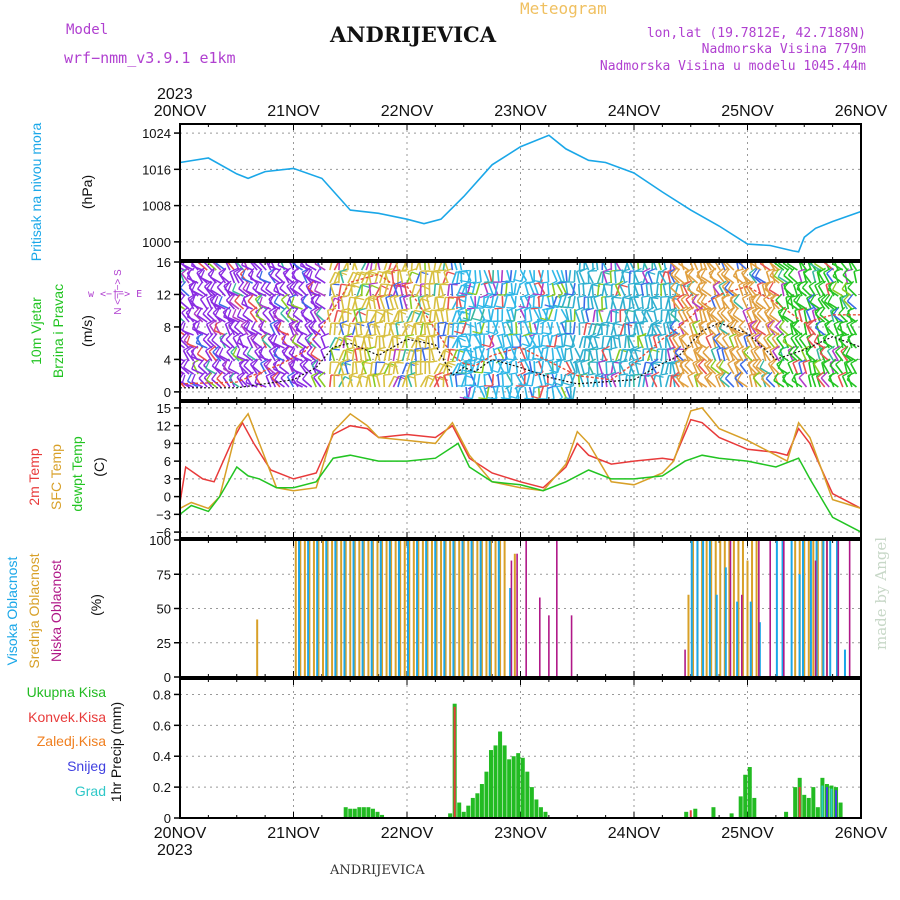 The width and height of the screenshot is (900, 900). What do you see at coordinates (162, 725) in the screenshot?
I see `y-tick-label: 0.6` at bounding box center [162, 725].